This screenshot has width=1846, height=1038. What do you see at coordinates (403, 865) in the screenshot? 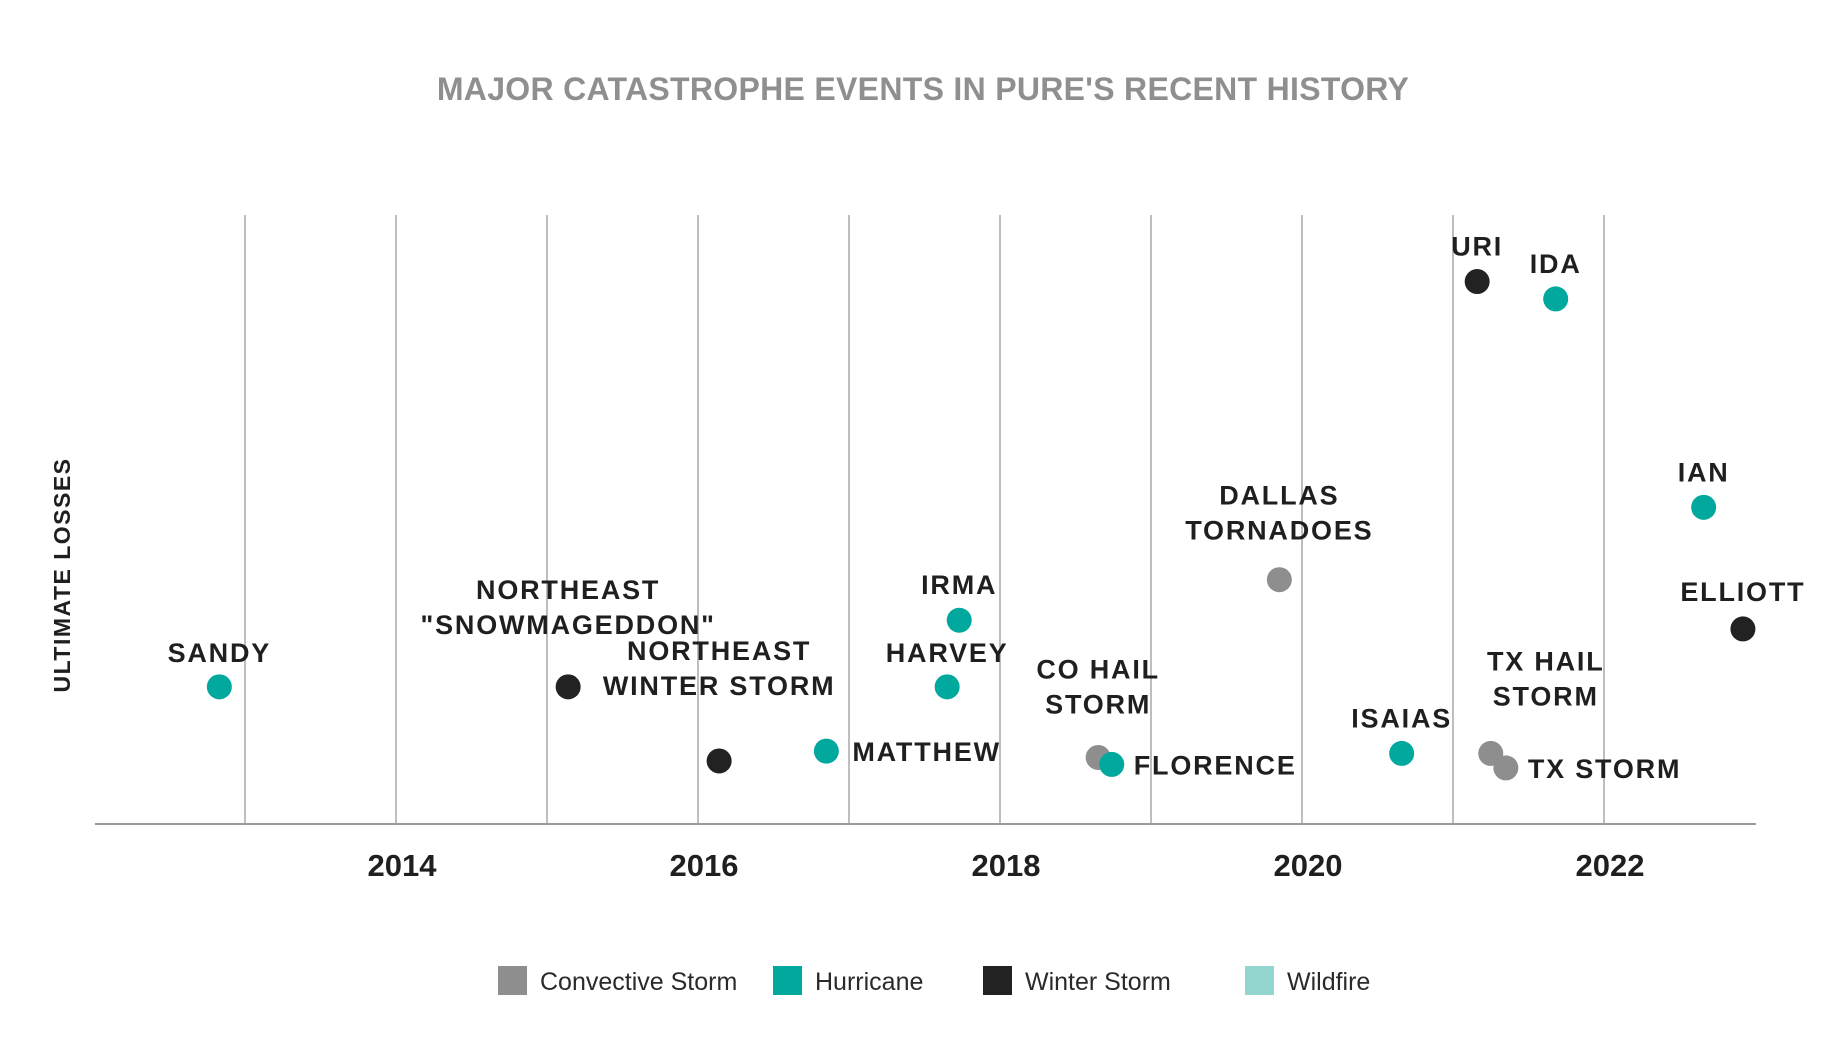
I see `x-tick-label-2014: 2014` at bounding box center [403, 865].